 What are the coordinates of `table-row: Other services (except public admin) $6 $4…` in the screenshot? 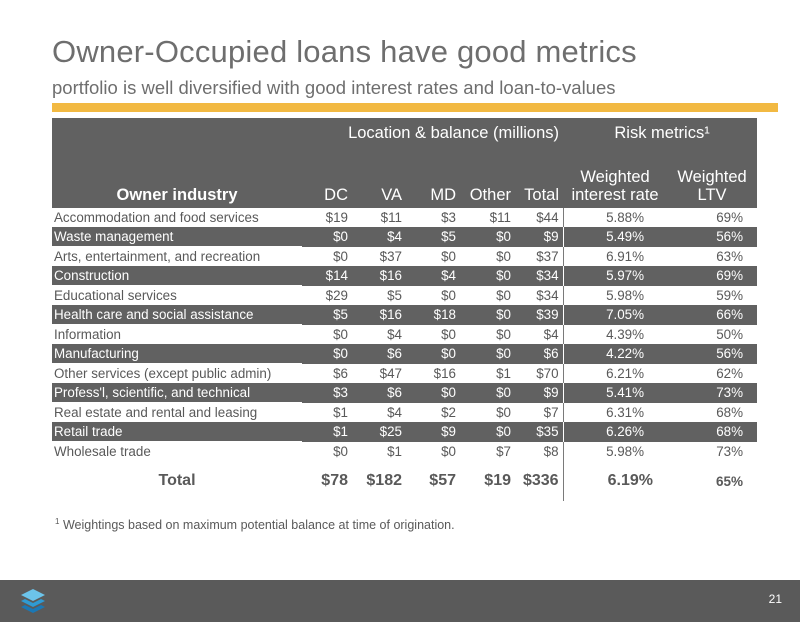 It's located at (405, 373).